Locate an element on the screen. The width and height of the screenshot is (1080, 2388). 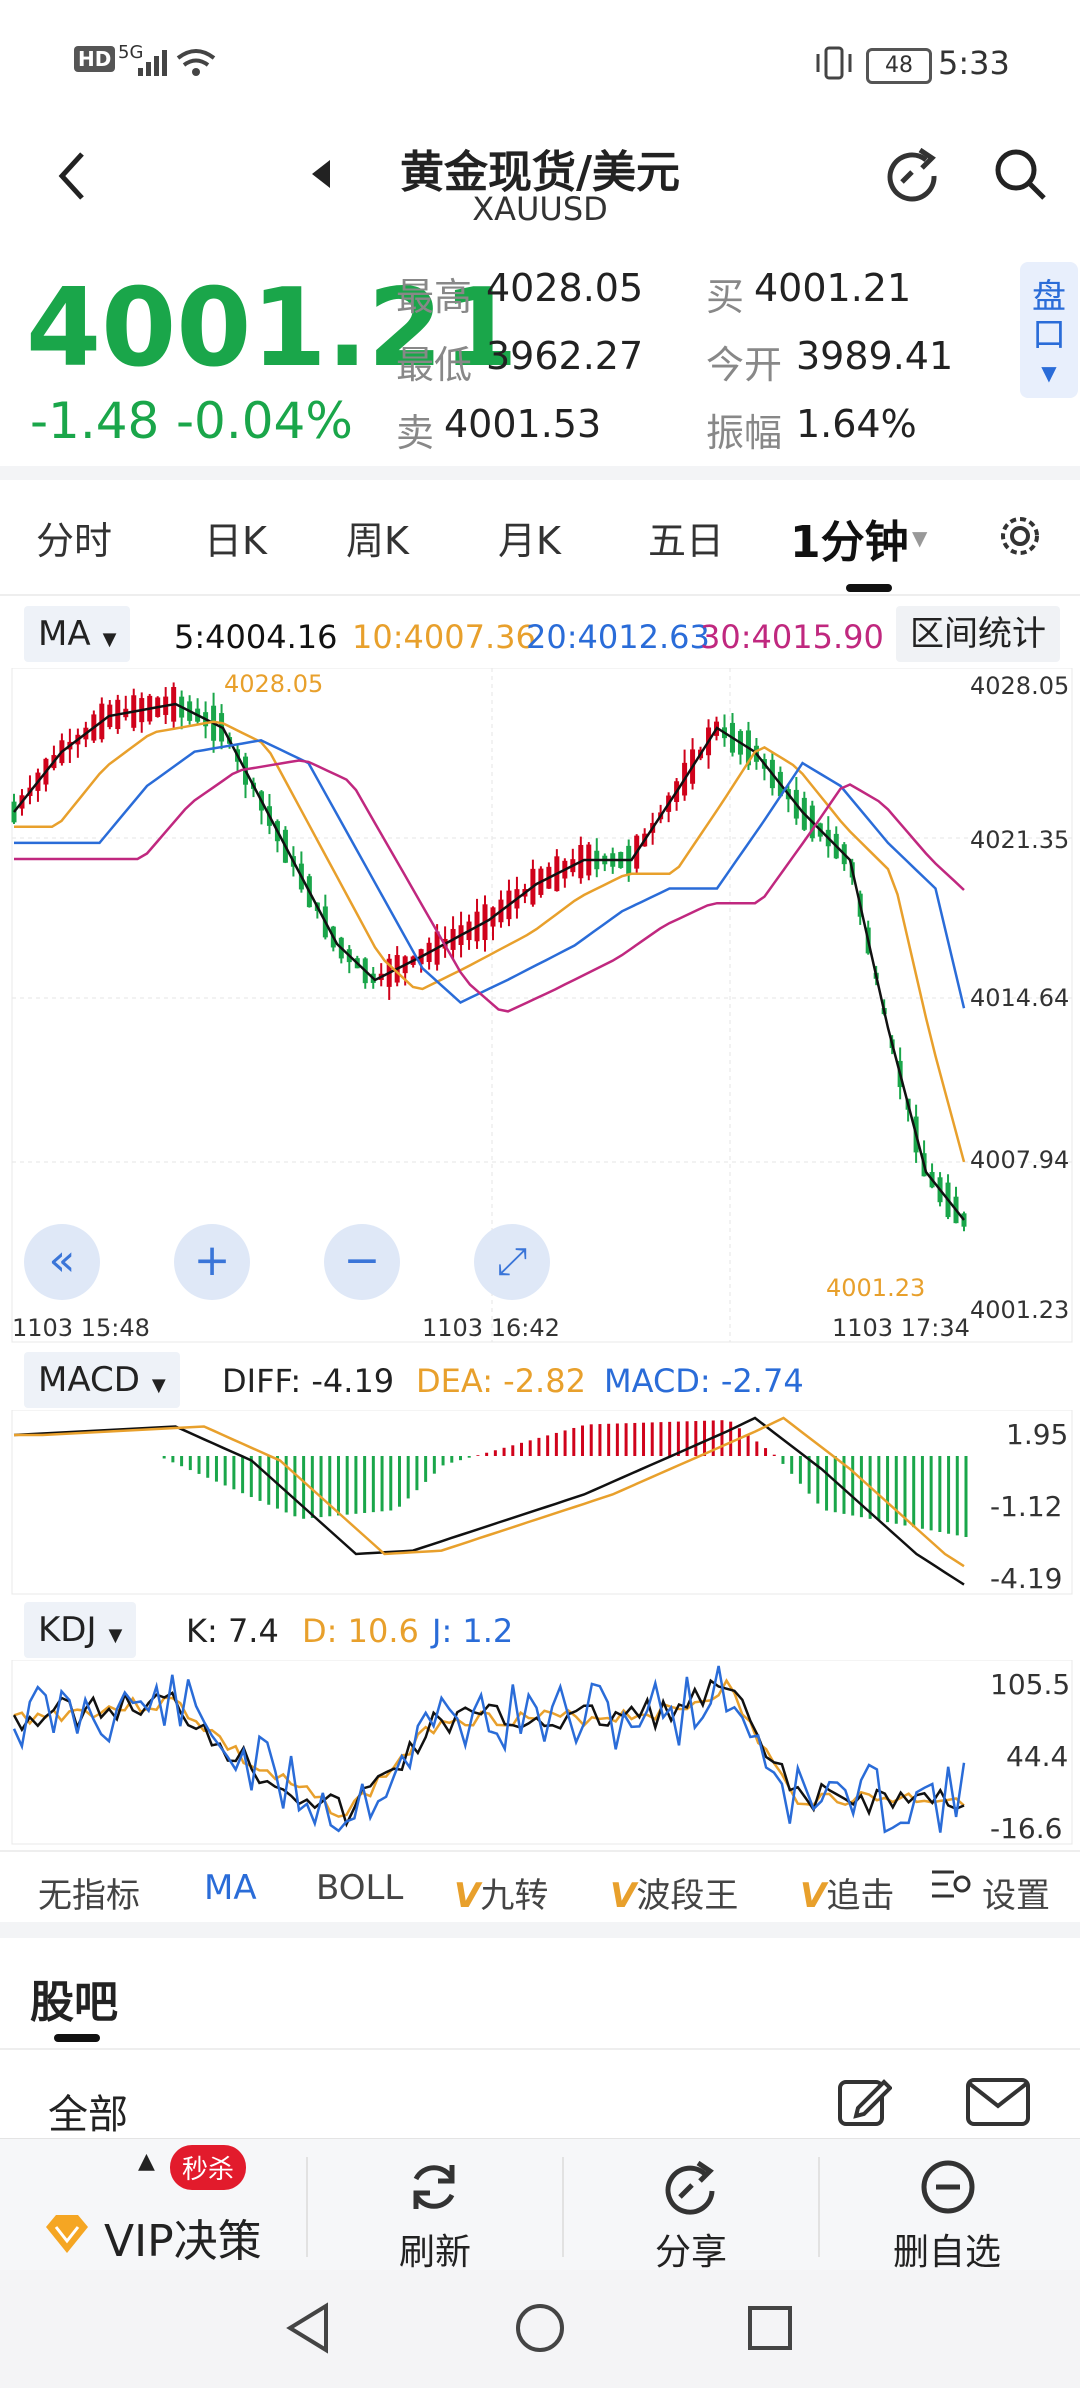
refresh-button: 刷新 is located at coordinates (435, 2210).